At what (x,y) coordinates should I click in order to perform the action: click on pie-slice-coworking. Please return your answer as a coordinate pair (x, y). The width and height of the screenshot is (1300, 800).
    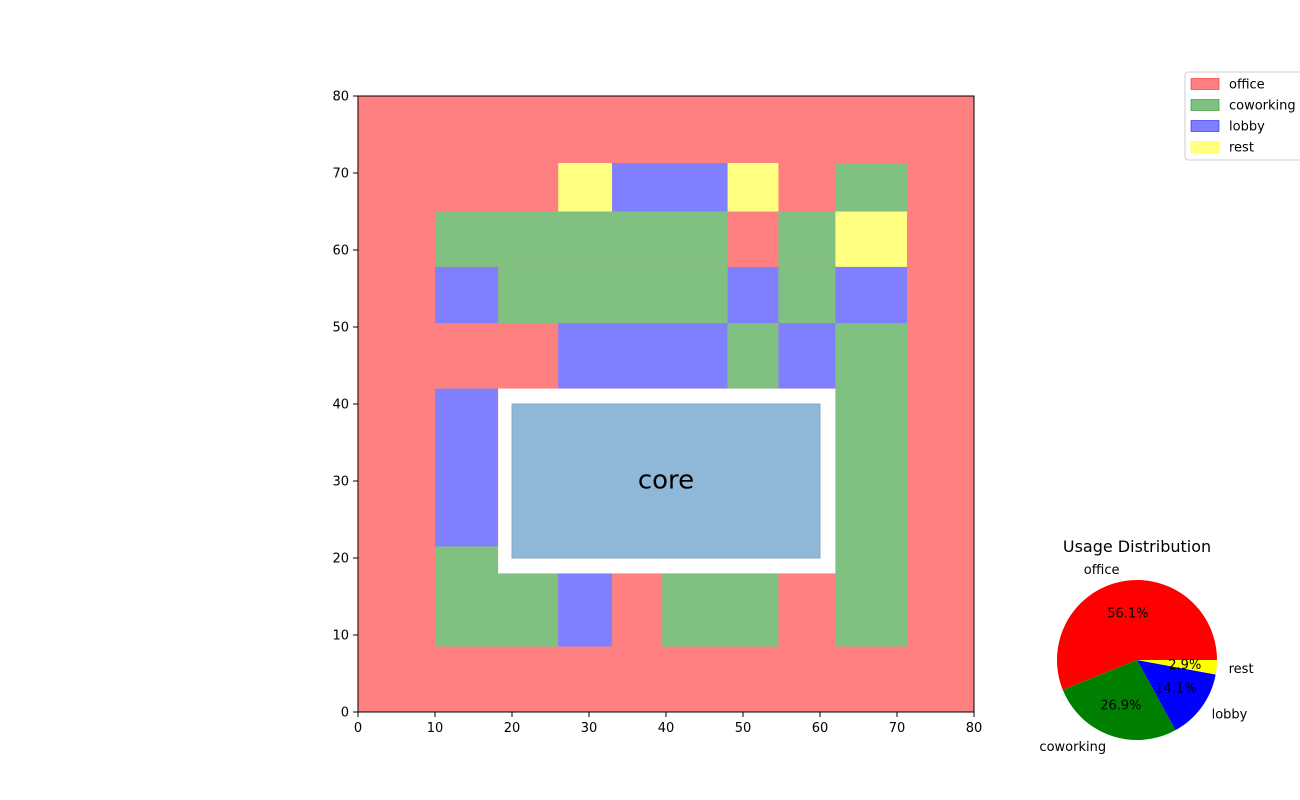
    Looking at the image, I should click on (1119, 700).